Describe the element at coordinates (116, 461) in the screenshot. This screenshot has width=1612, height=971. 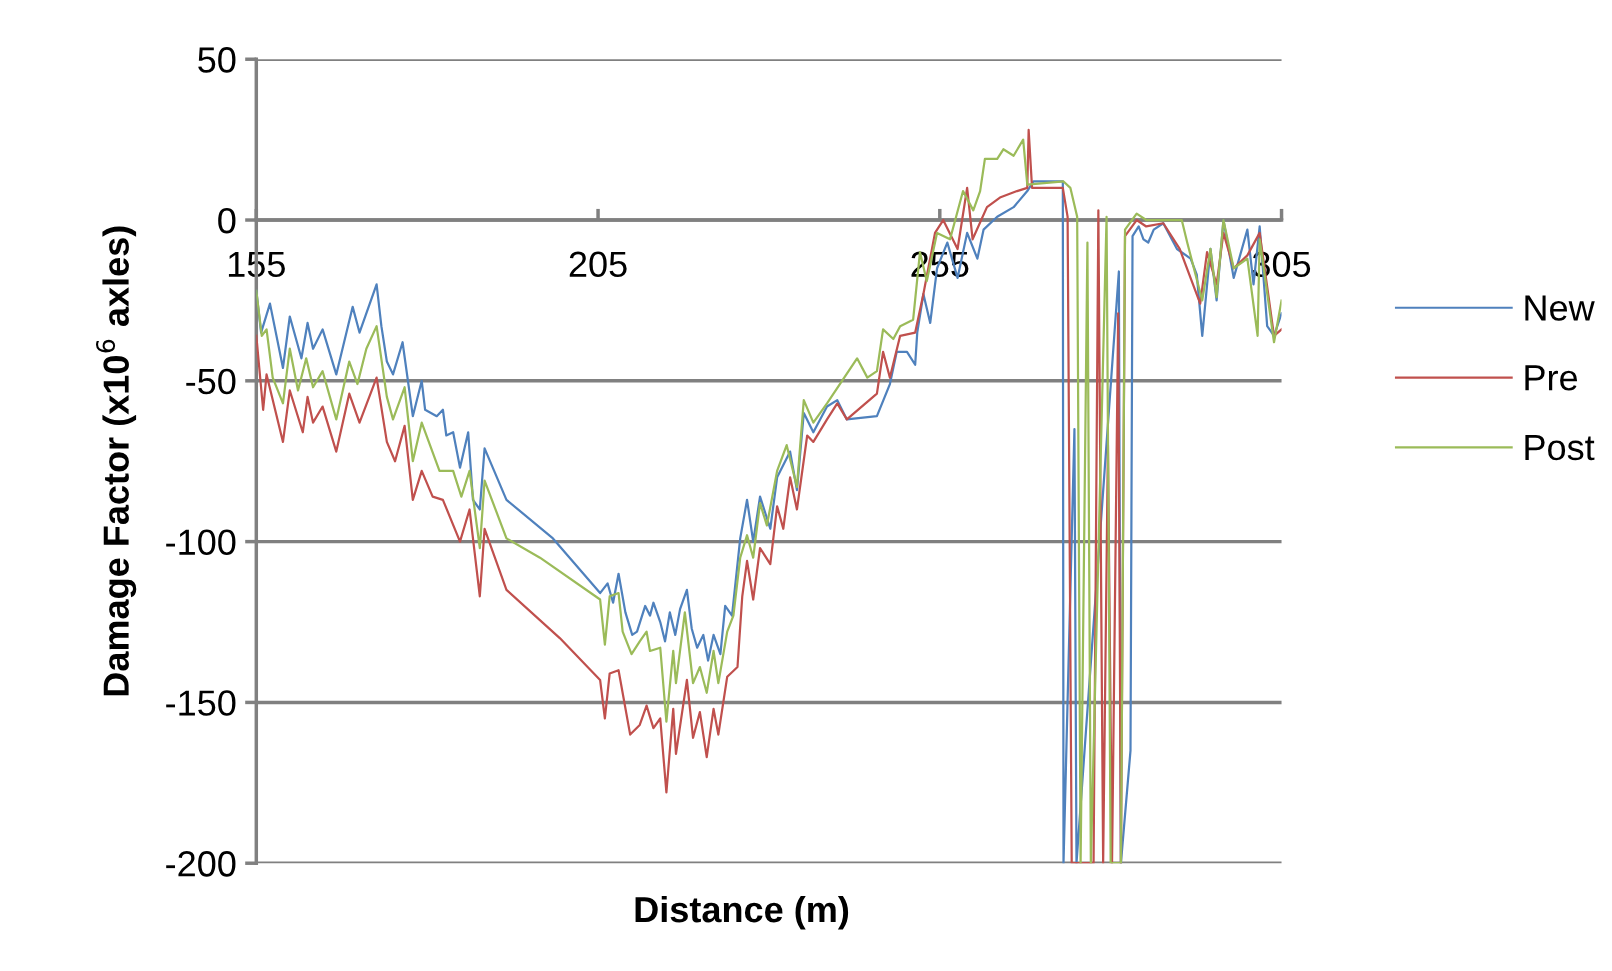
I see `y-axis-title: Damage Factor (x10$^{6}$ axles)` at that location.